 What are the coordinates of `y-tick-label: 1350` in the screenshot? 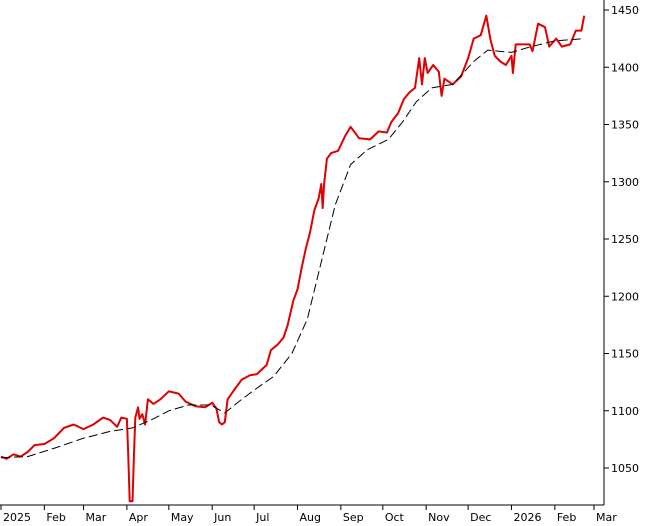 It's located at (625, 125).